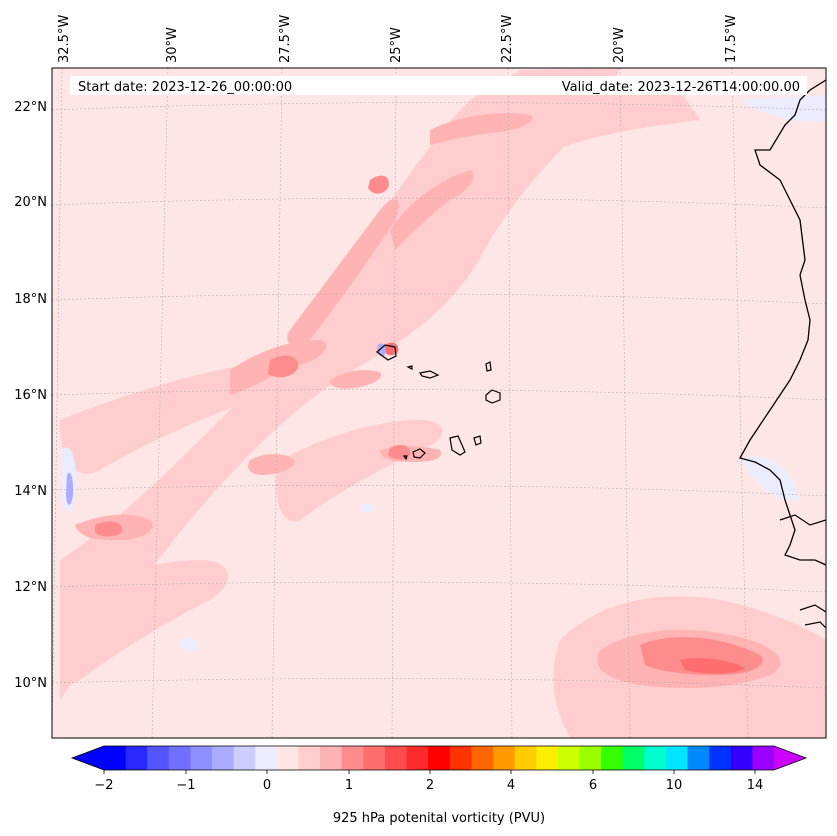  What do you see at coordinates (185, 87) in the screenshot?
I see `start-date-label: Start date: 2023-12-26_00:00:00` at bounding box center [185, 87].